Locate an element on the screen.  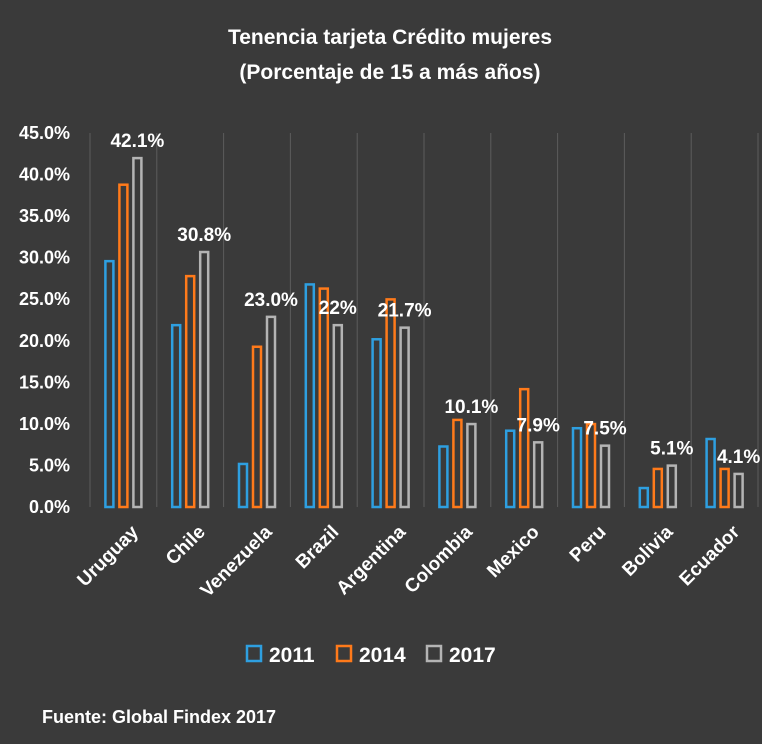
bar-2011-uruguay is located at coordinates (109, 384).